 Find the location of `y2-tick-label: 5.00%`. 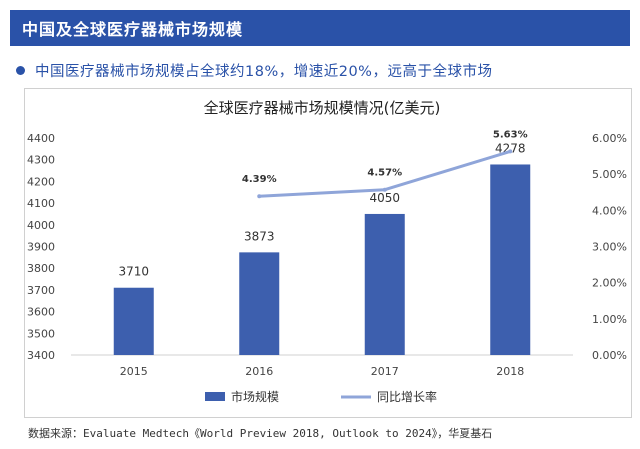

y2-tick-label: 5.00% is located at coordinates (609, 174).